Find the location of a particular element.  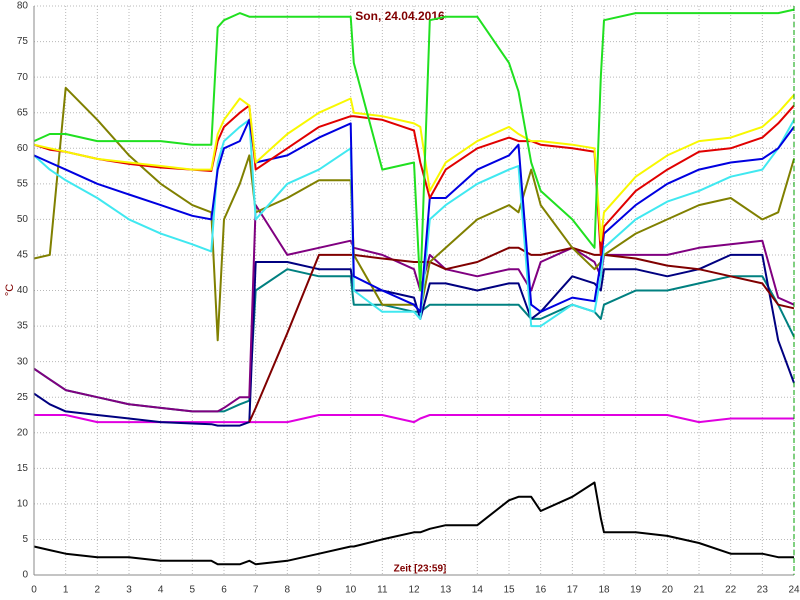

y-tick-label: 40 is located at coordinates (23, 290).